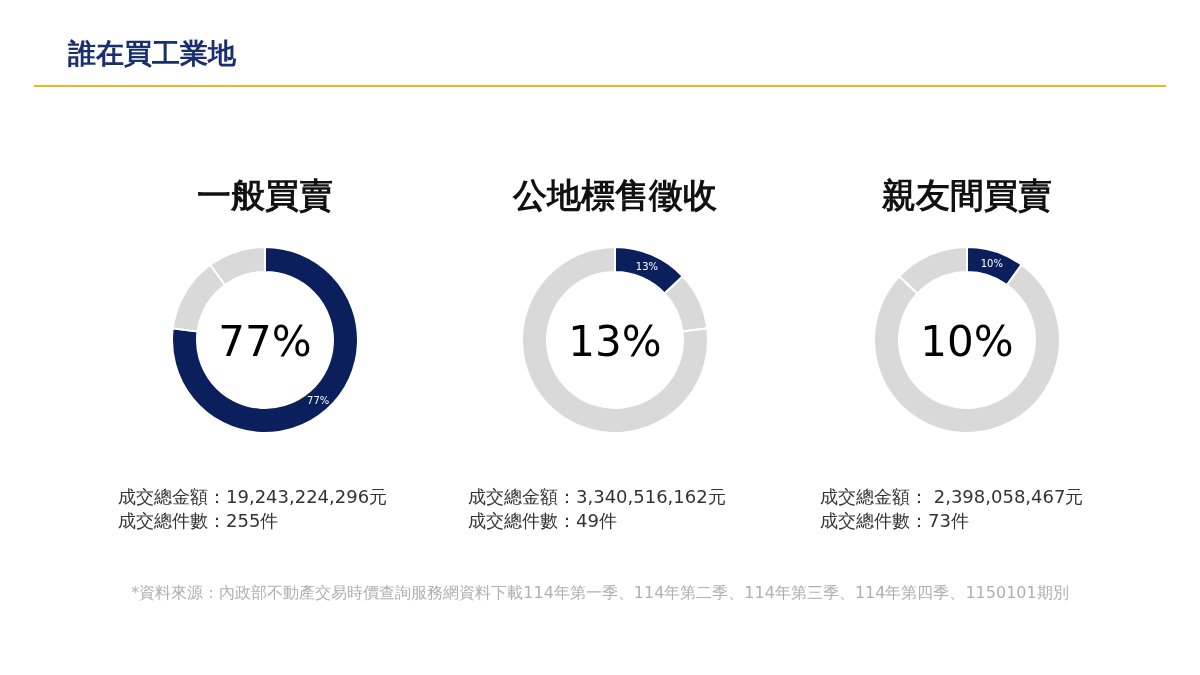 The width and height of the screenshot is (1200, 675). I want to click on text: 成交總件數：255件, so click(198, 520).